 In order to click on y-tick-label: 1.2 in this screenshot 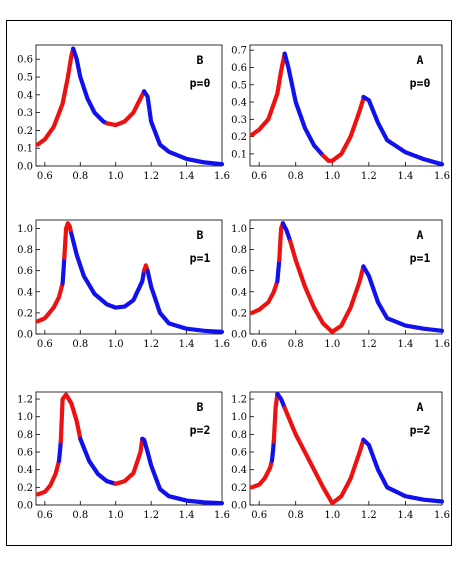, I will do `click(239, 400)`.